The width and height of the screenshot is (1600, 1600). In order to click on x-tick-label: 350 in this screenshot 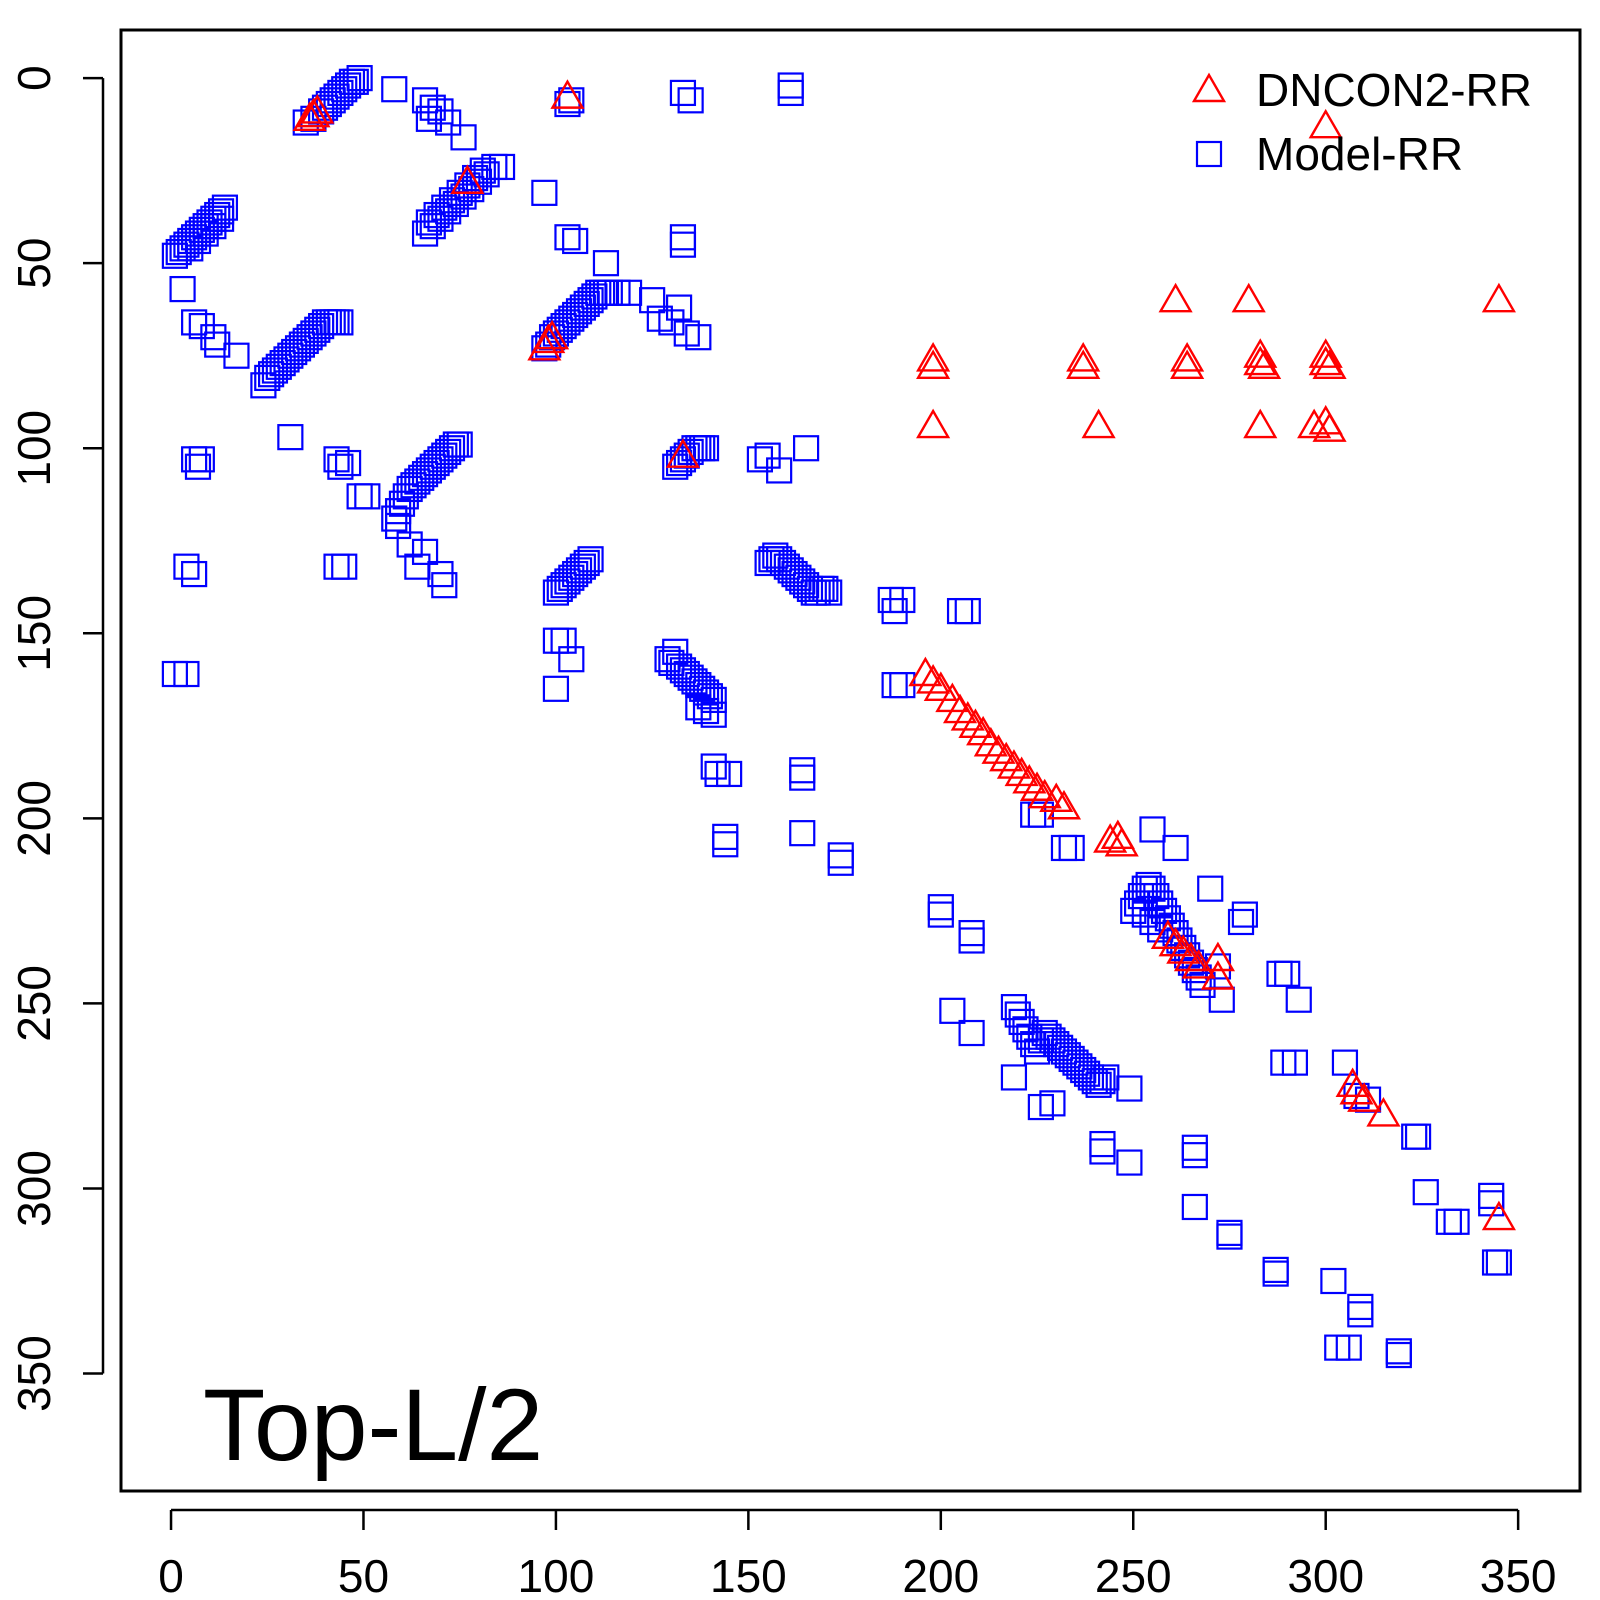, I will do `click(1518, 1575)`.